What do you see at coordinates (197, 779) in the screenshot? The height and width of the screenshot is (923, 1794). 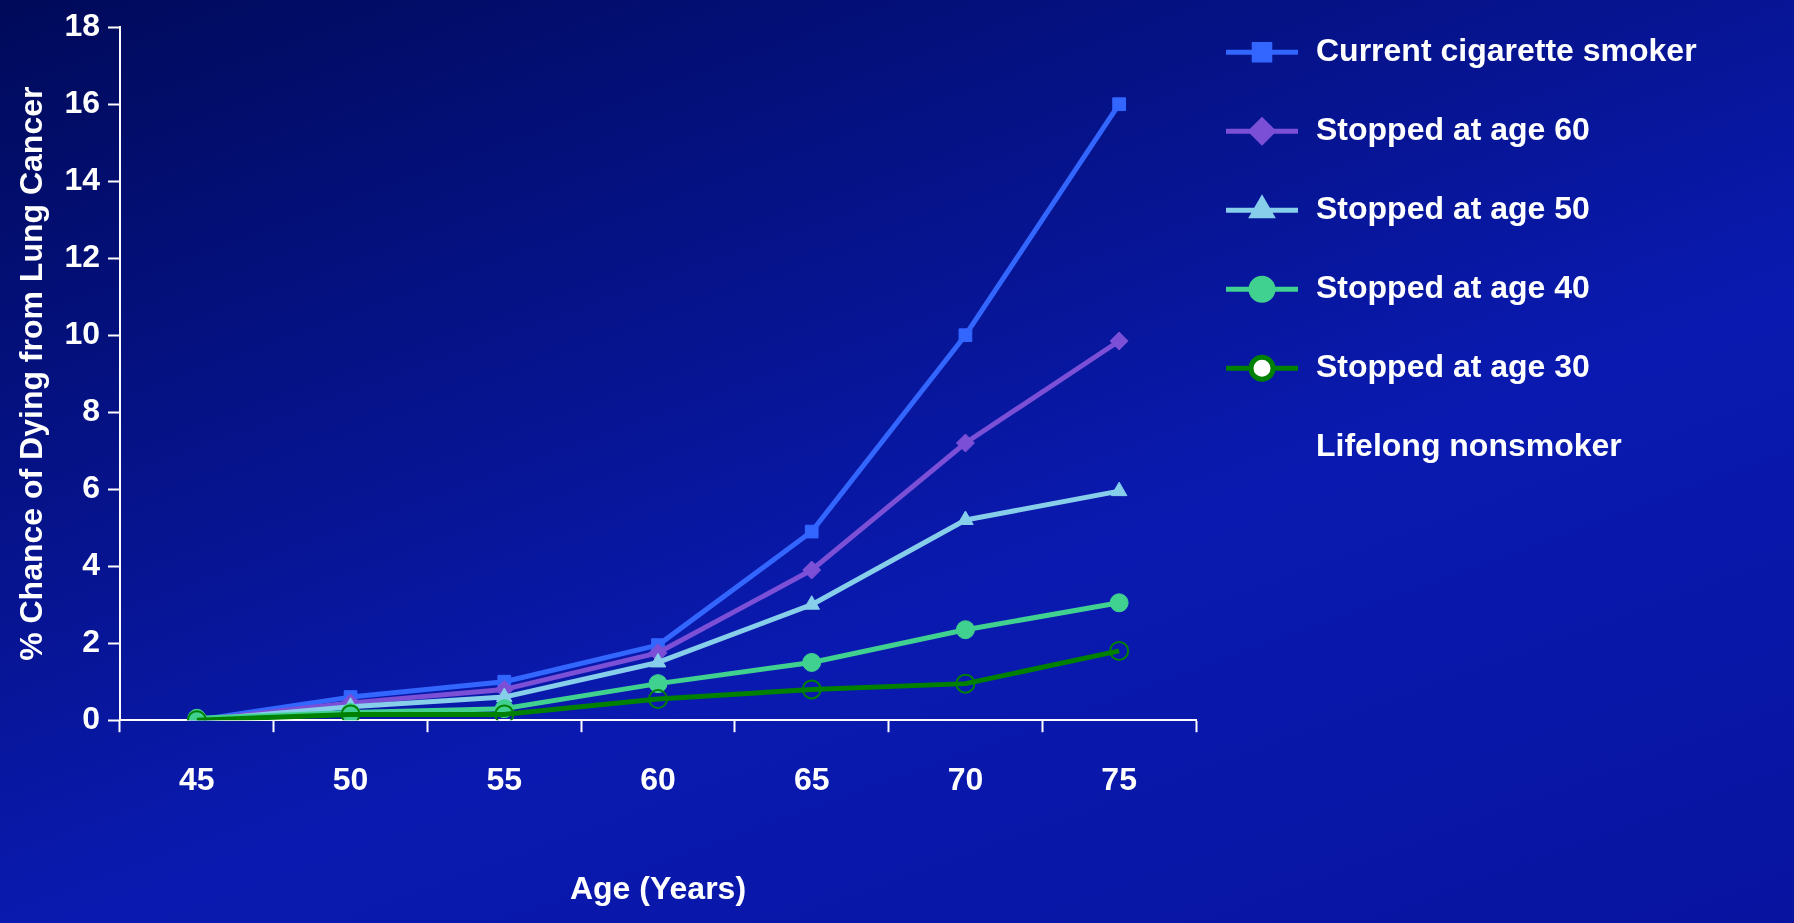 I see `x-tick-label: 45` at bounding box center [197, 779].